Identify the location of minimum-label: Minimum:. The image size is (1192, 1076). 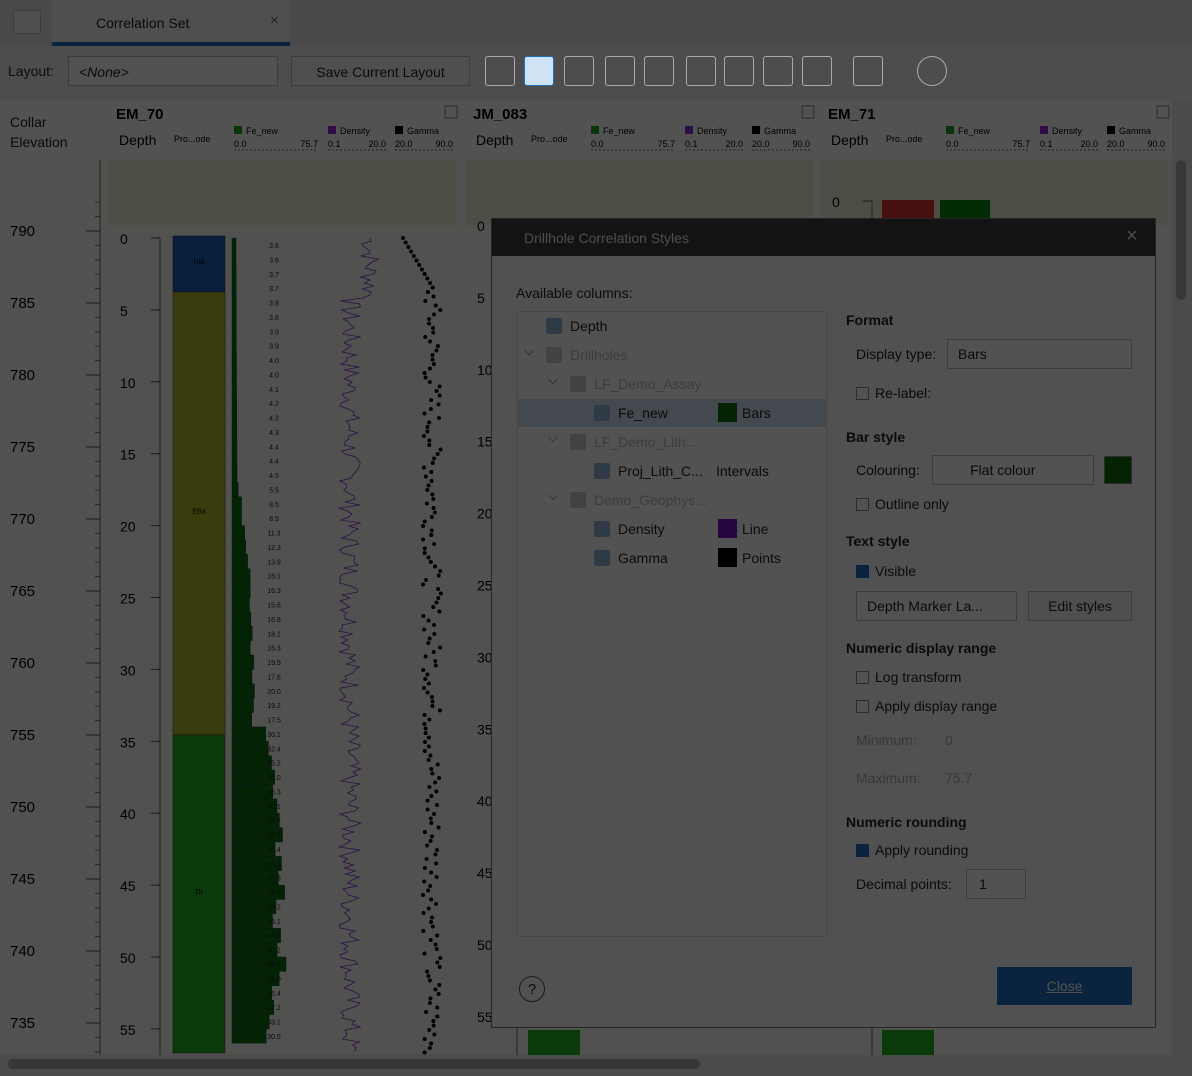
(886, 740).